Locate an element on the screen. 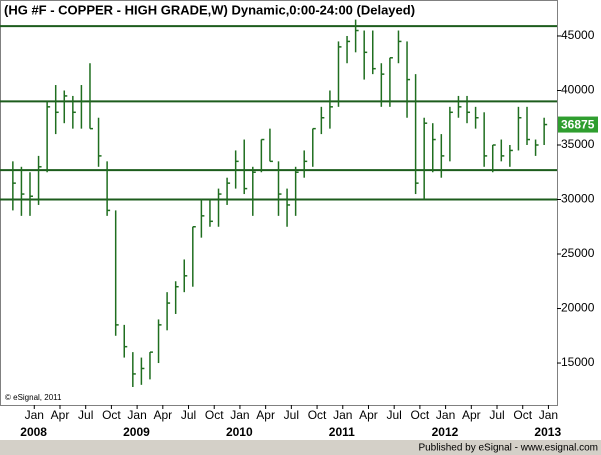  footer: Published by eSignal - www.esignal.com is located at coordinates (508, 448).